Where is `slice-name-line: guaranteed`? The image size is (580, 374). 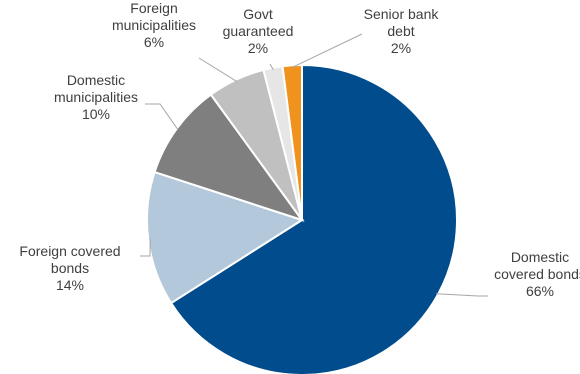 slice-name-line: guaranteed is located at coordinates (258, 31).